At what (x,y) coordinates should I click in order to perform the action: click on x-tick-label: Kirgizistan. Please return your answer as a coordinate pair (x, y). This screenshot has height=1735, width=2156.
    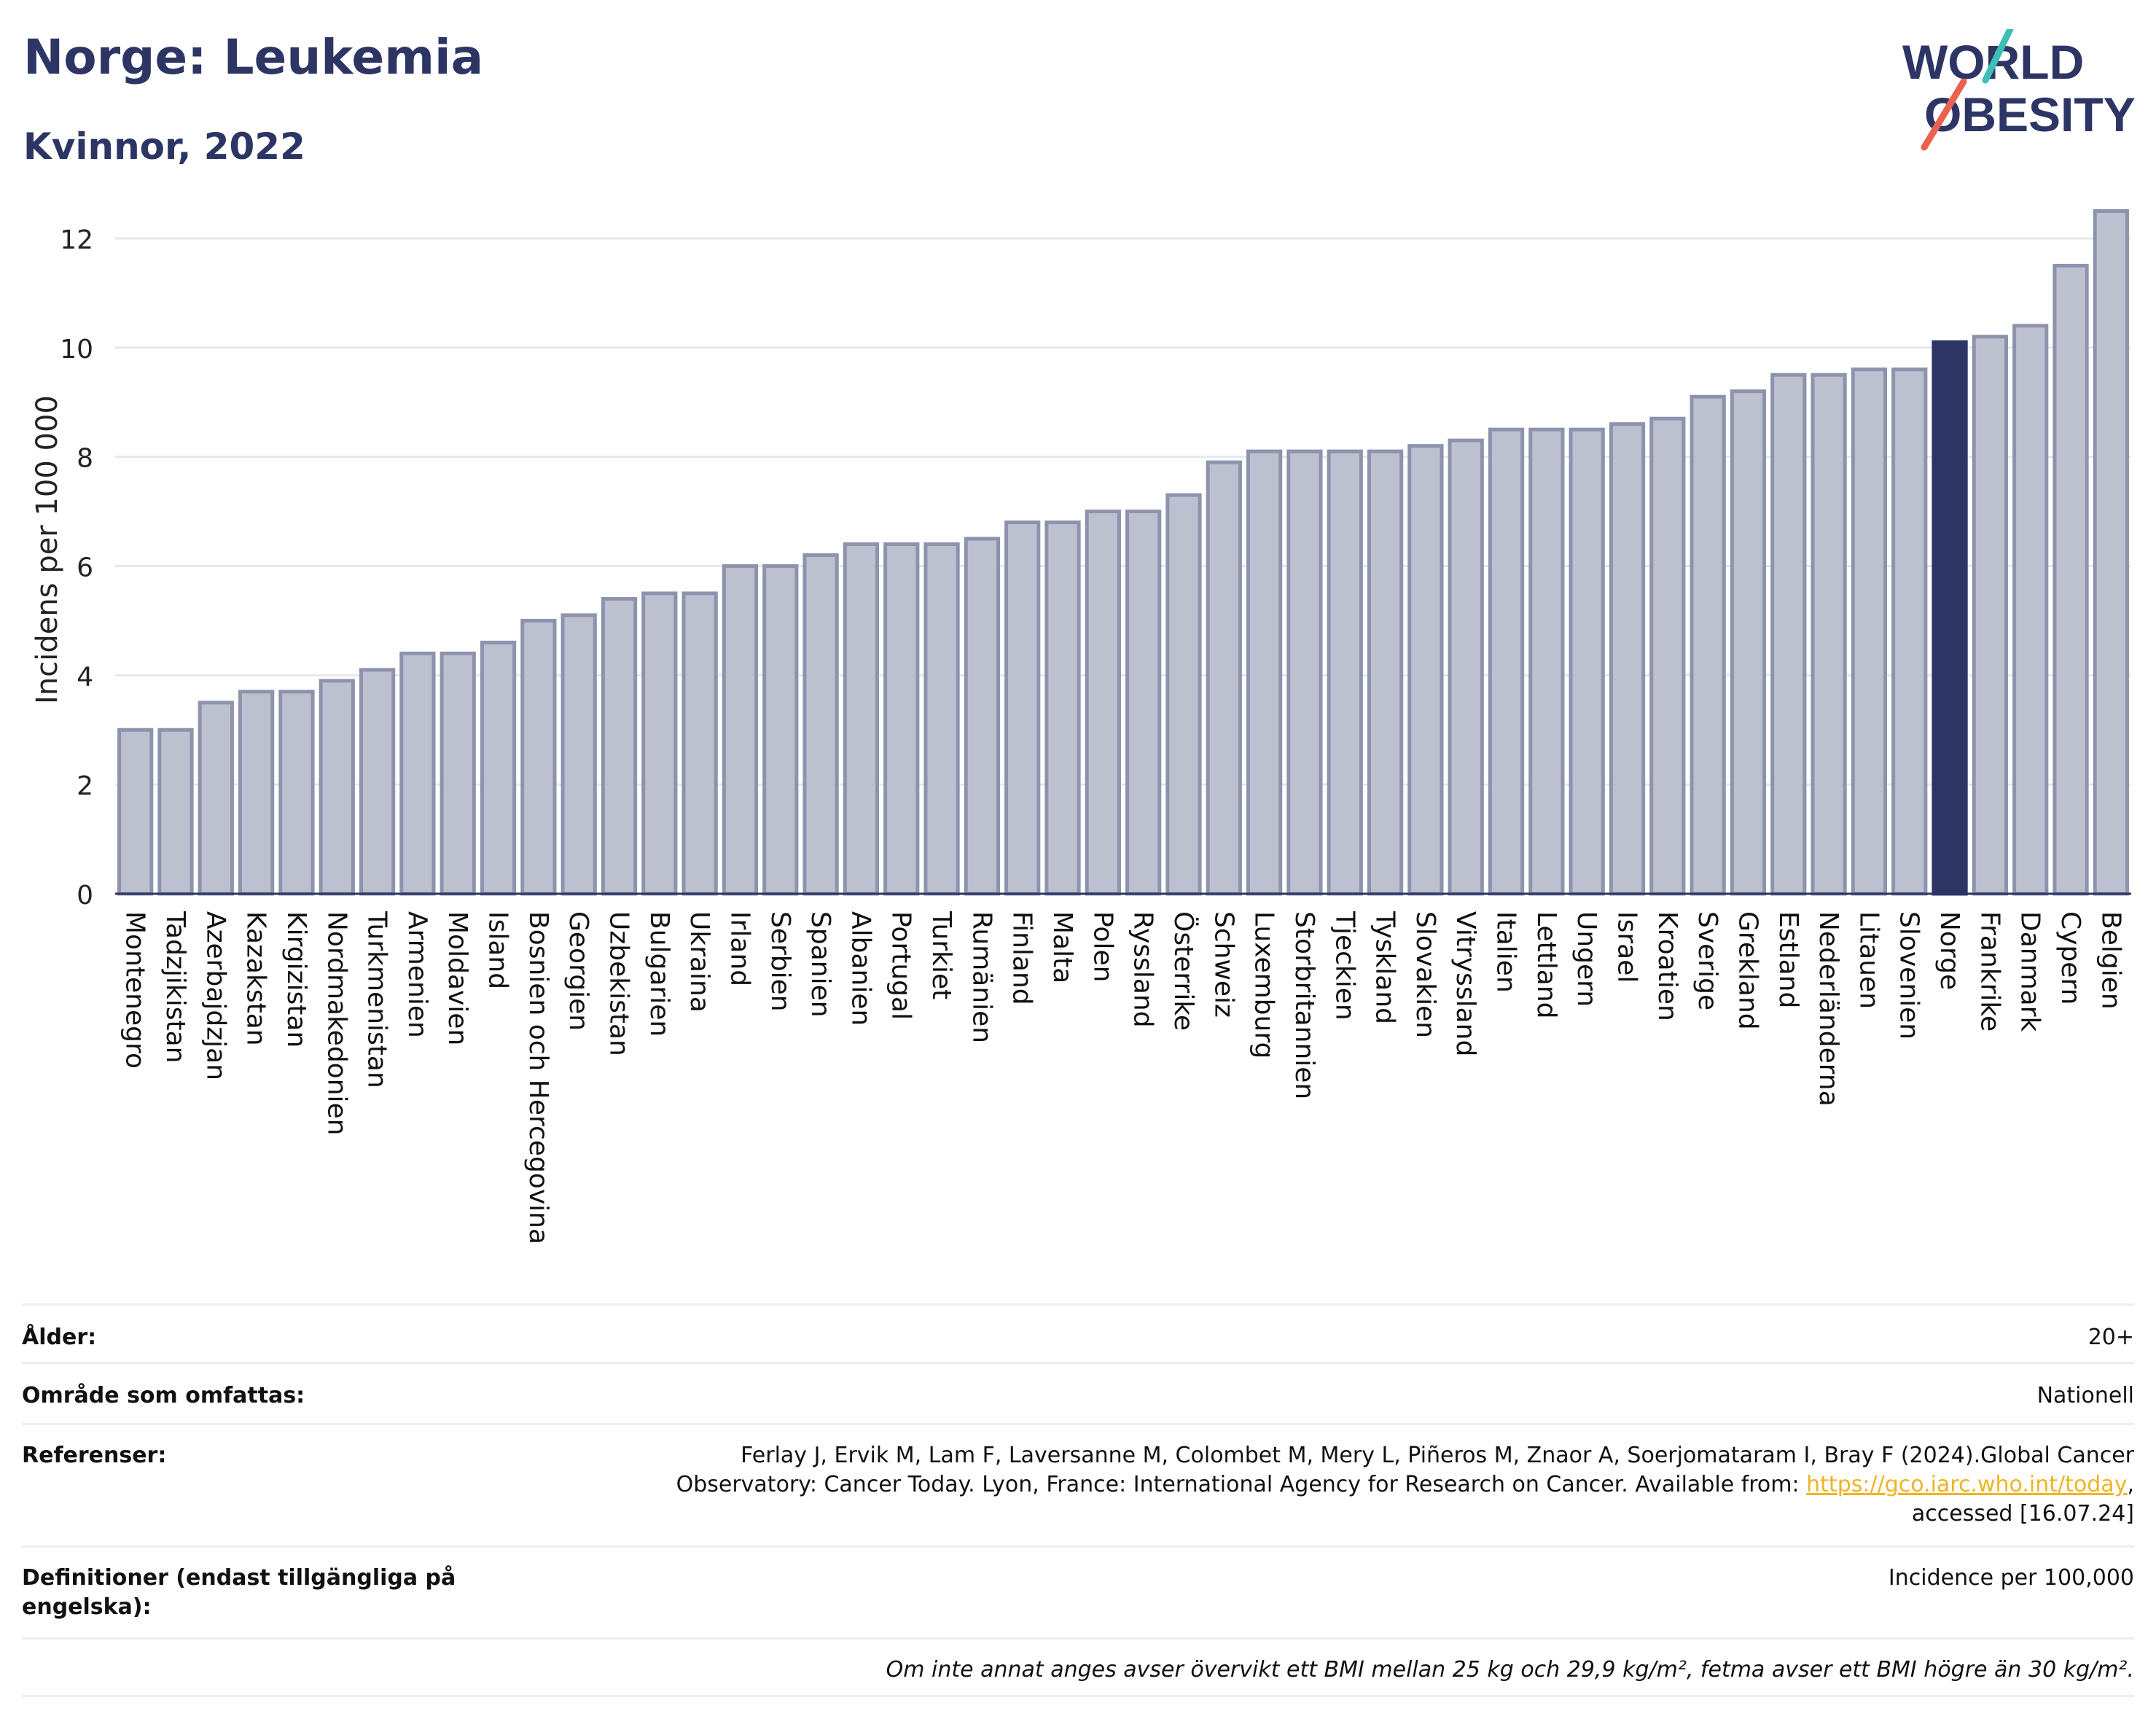
    Looking at the image, I should click on (296, 979).